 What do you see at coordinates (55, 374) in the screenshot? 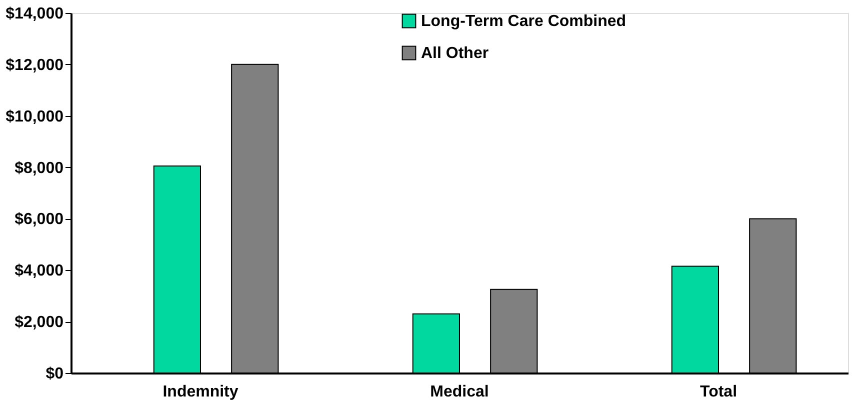
I see `y-tick-label: $0` at bounding box center [55, 374].